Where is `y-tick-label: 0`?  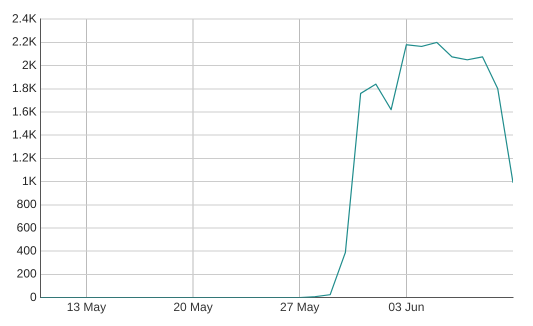 y-tick-label: 0 is located at coordinates (33, 297).